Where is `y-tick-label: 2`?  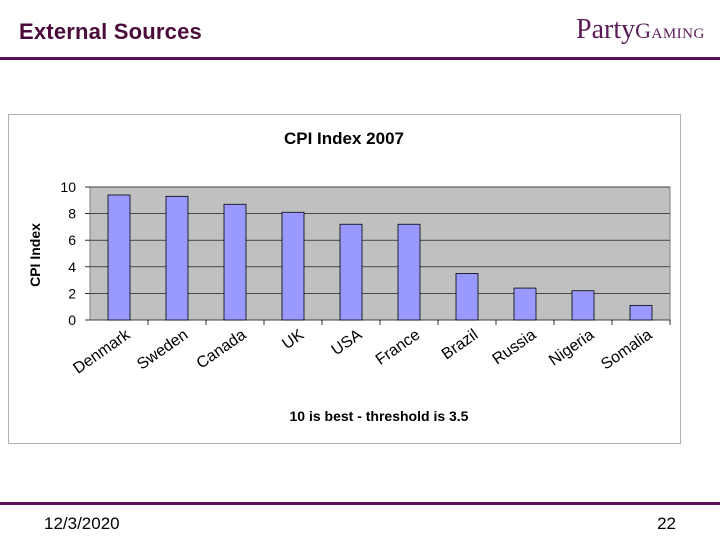
y-tick-label: 2 is located at coordinates (72, 293).